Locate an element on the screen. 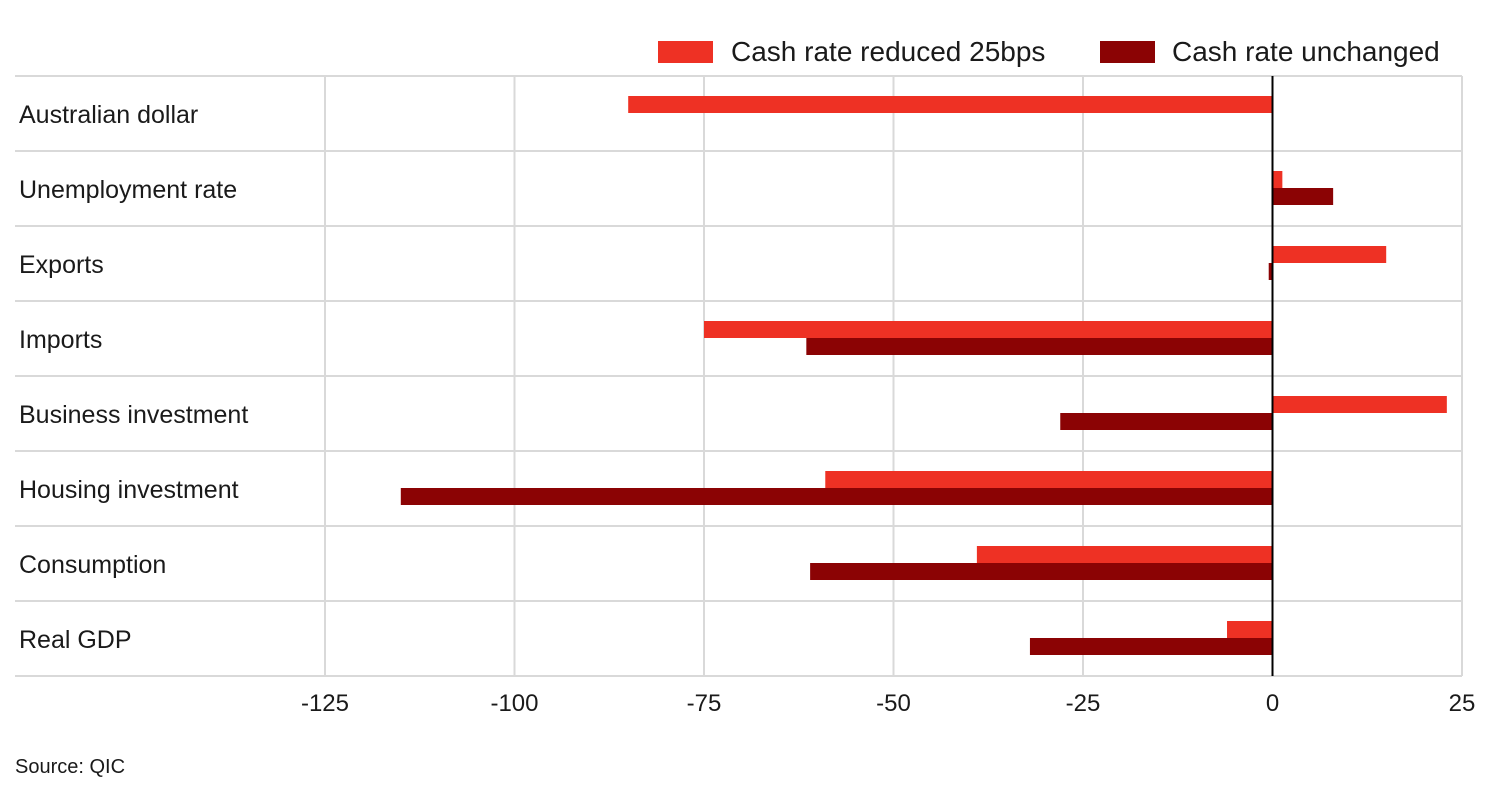  category-label: Exports is located at coordinates (61, 265).